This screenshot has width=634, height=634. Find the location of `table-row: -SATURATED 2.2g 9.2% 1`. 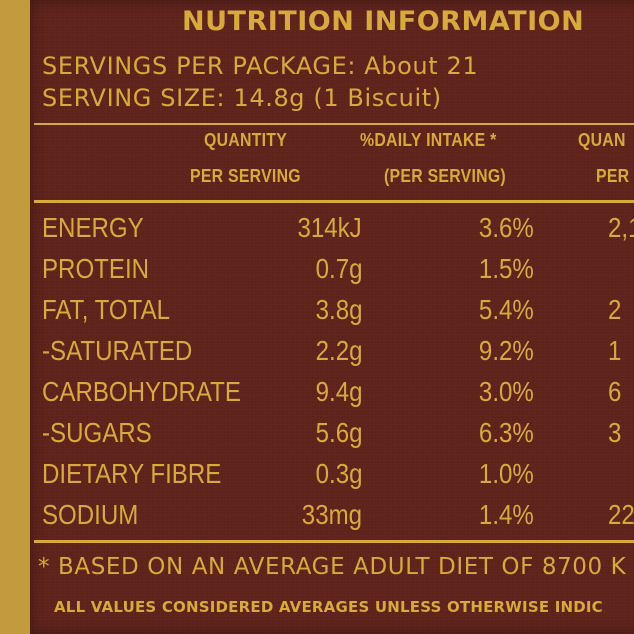

table-row: -SATURATED 2.2g 9.2% 1 is located at coordinates (332, 355).